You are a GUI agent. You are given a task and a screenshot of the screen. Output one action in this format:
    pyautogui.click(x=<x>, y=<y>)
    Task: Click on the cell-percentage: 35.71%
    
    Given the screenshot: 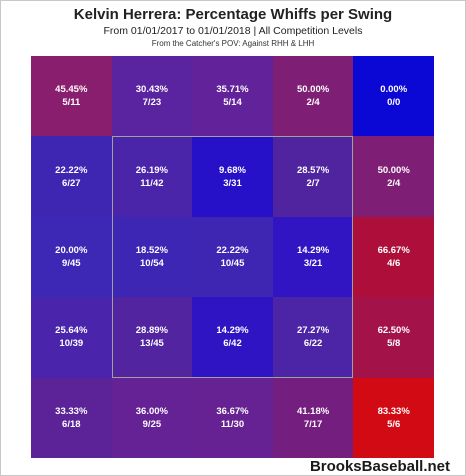 What is the action you would take?
    pyautogui.click(x=232, y=90)
    